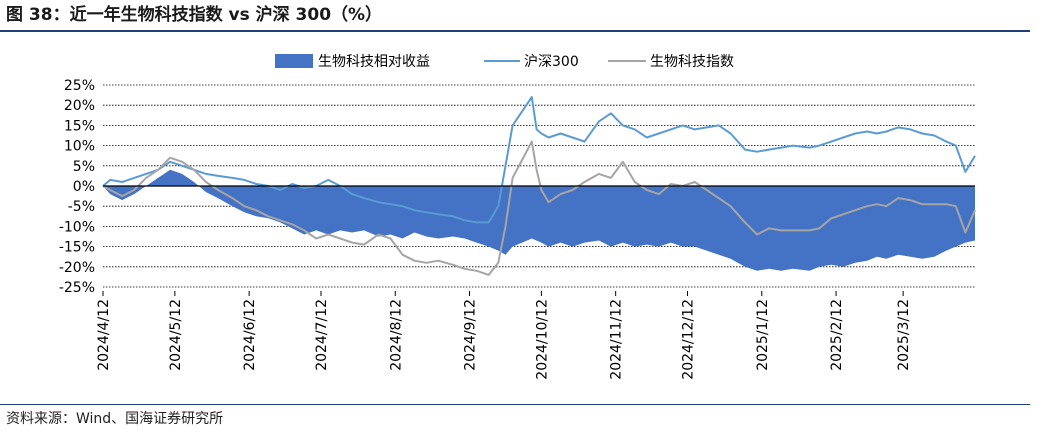  What do you see at coordinates (551, 62) in the screenshot?
I see `legend-label-hs300: 沪深300` at bounding box center [551, 62].